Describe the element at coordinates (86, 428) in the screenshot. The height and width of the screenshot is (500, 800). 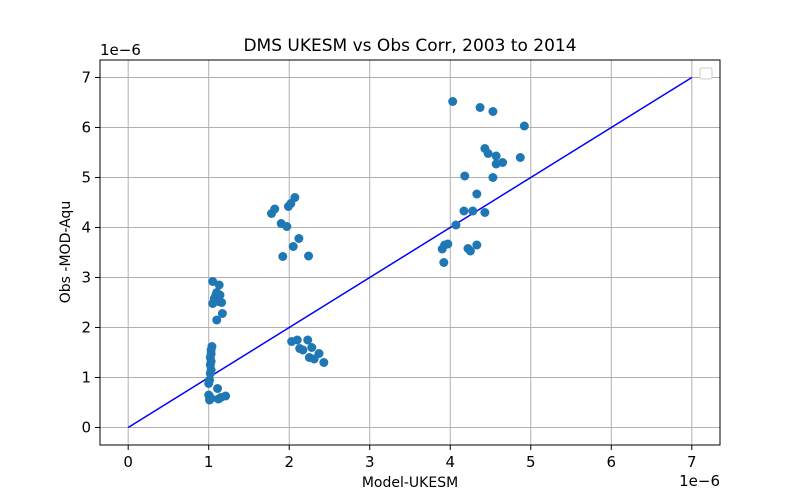
I see `y-tick-label: 0` at that location.